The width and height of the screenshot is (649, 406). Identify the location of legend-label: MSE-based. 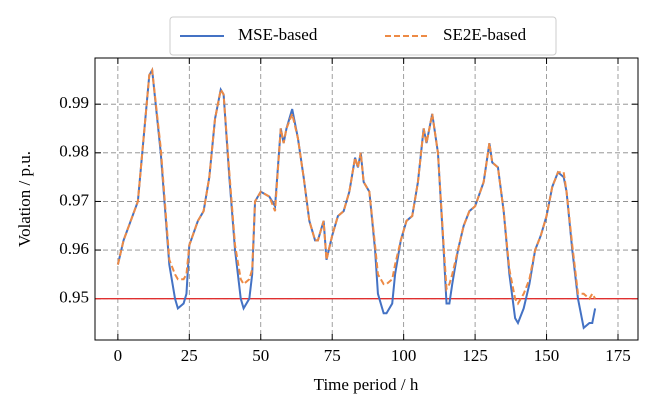
(278, 34).